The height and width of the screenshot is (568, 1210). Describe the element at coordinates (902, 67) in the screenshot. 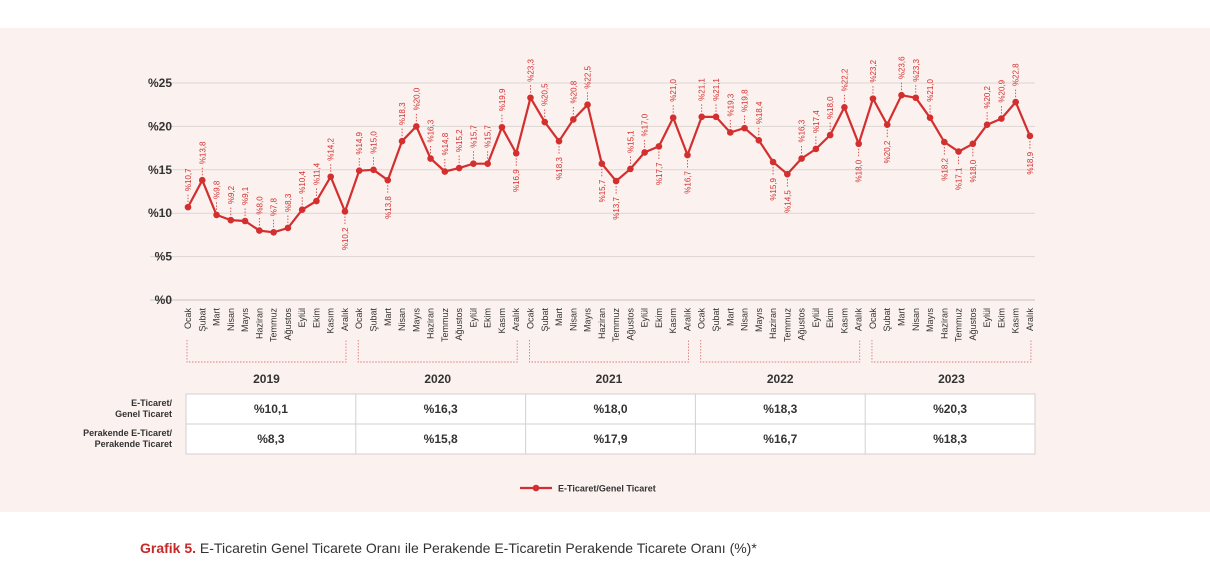

I see `data-label: %23,6` at that location.